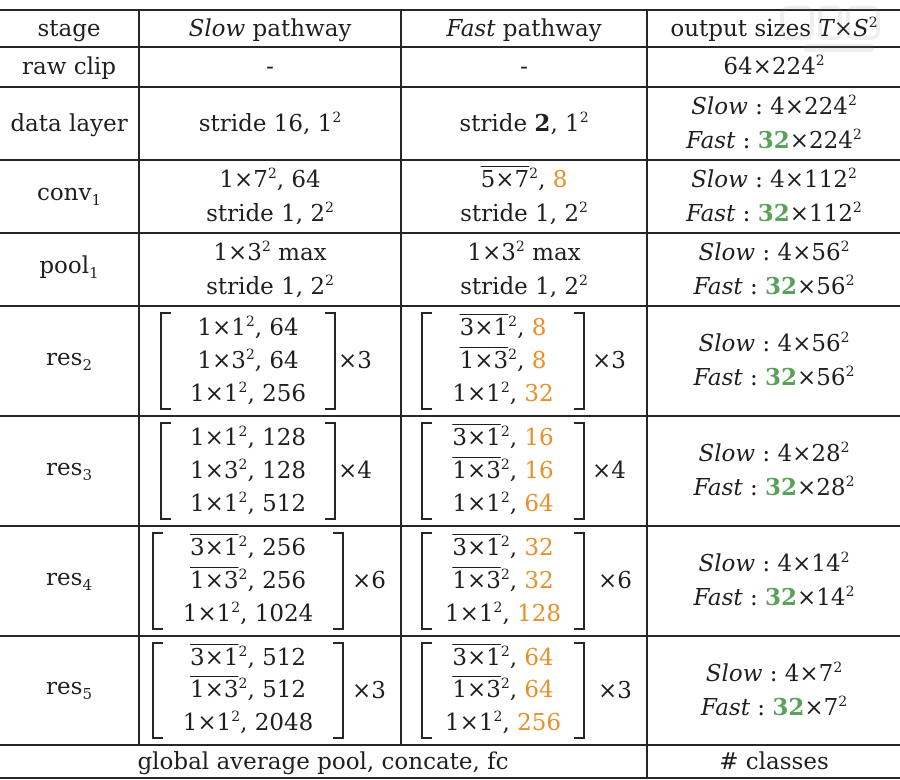  I want to click on layer-spec: 3×12, 256, so click(248, 548).